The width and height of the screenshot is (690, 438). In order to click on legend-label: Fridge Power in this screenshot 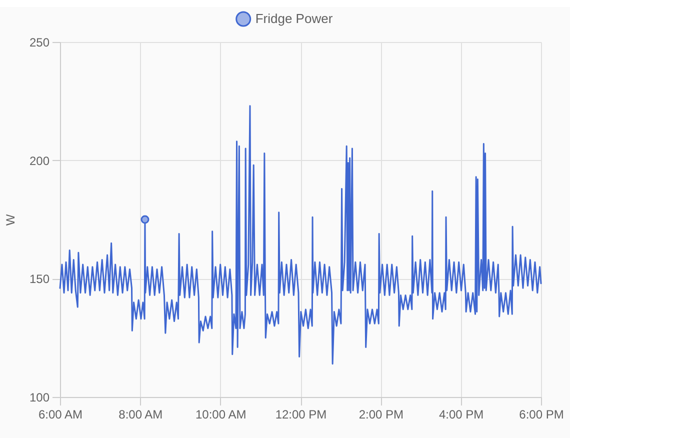, I will do `click(294, 18)`.